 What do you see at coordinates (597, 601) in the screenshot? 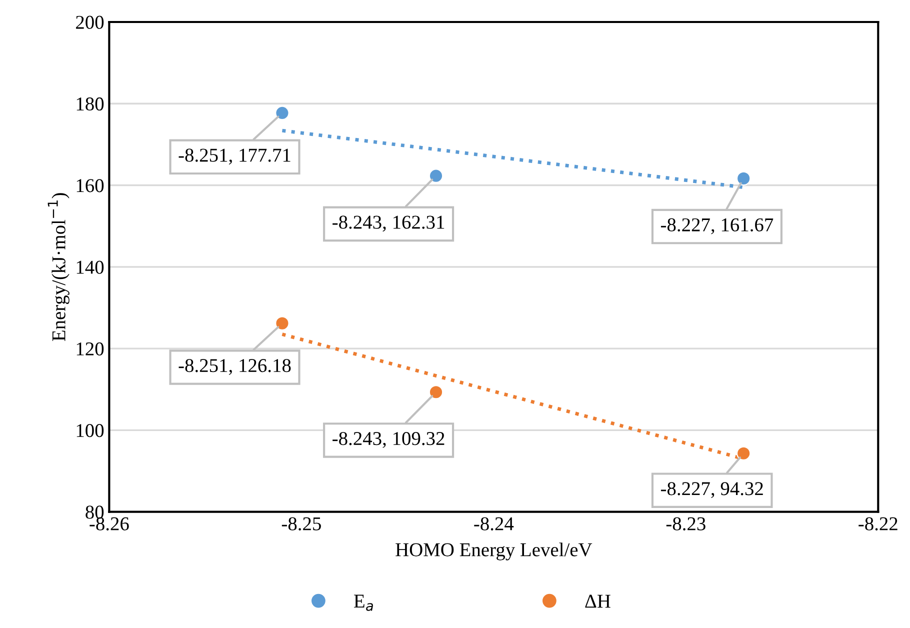
I see `legend-label: ΔH` at bounding box center [597, 601].